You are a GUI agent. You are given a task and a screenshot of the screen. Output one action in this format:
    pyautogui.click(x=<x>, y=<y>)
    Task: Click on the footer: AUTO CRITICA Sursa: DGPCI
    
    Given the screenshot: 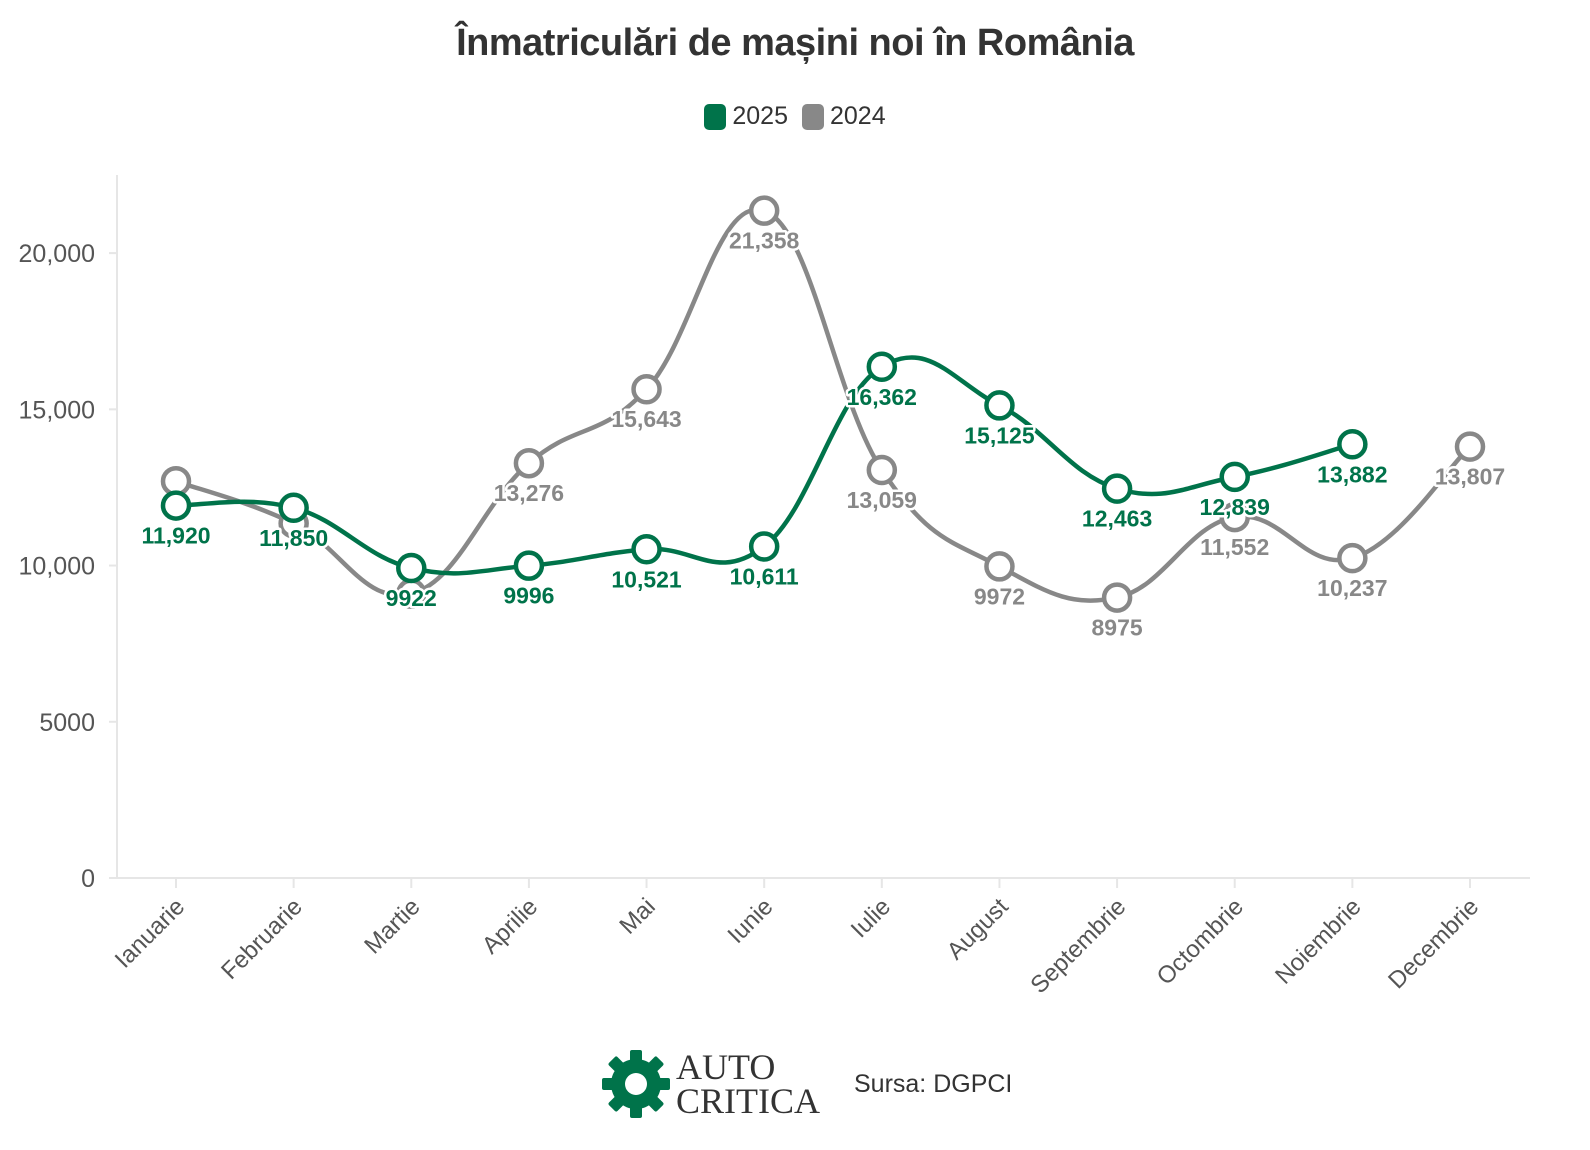 What is the action you would take?
    pyautogui.click(x=806, y=1084)
    